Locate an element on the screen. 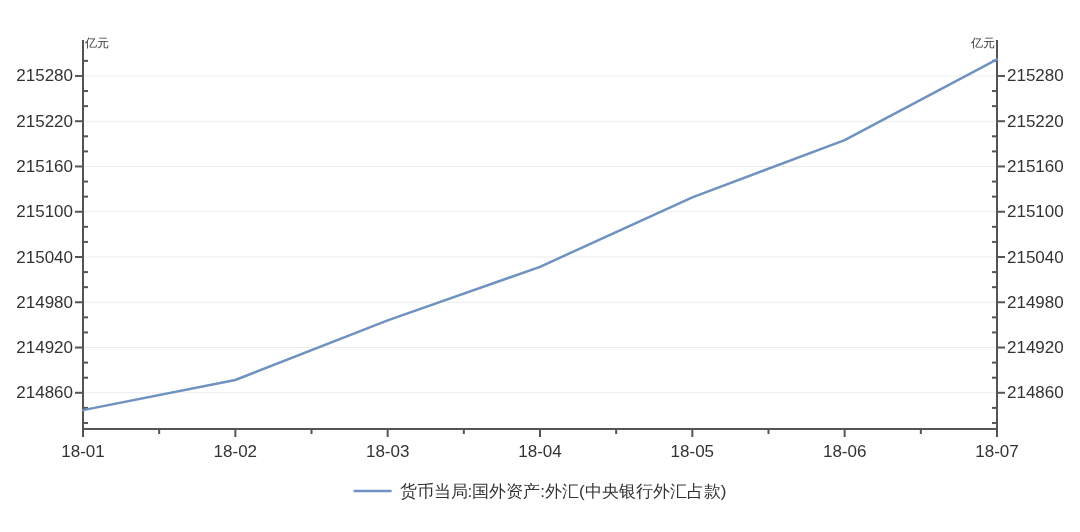  y-tick-label: 215100 is located at coordinates (44, 212).